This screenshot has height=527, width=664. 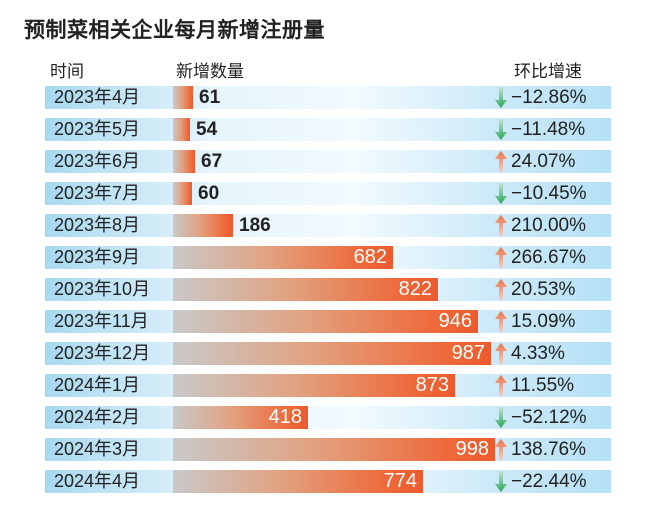 What do you see at coordinates (468, 353) in the screenshot?
I see `value-label: 987` at bounding box center [468, 353].